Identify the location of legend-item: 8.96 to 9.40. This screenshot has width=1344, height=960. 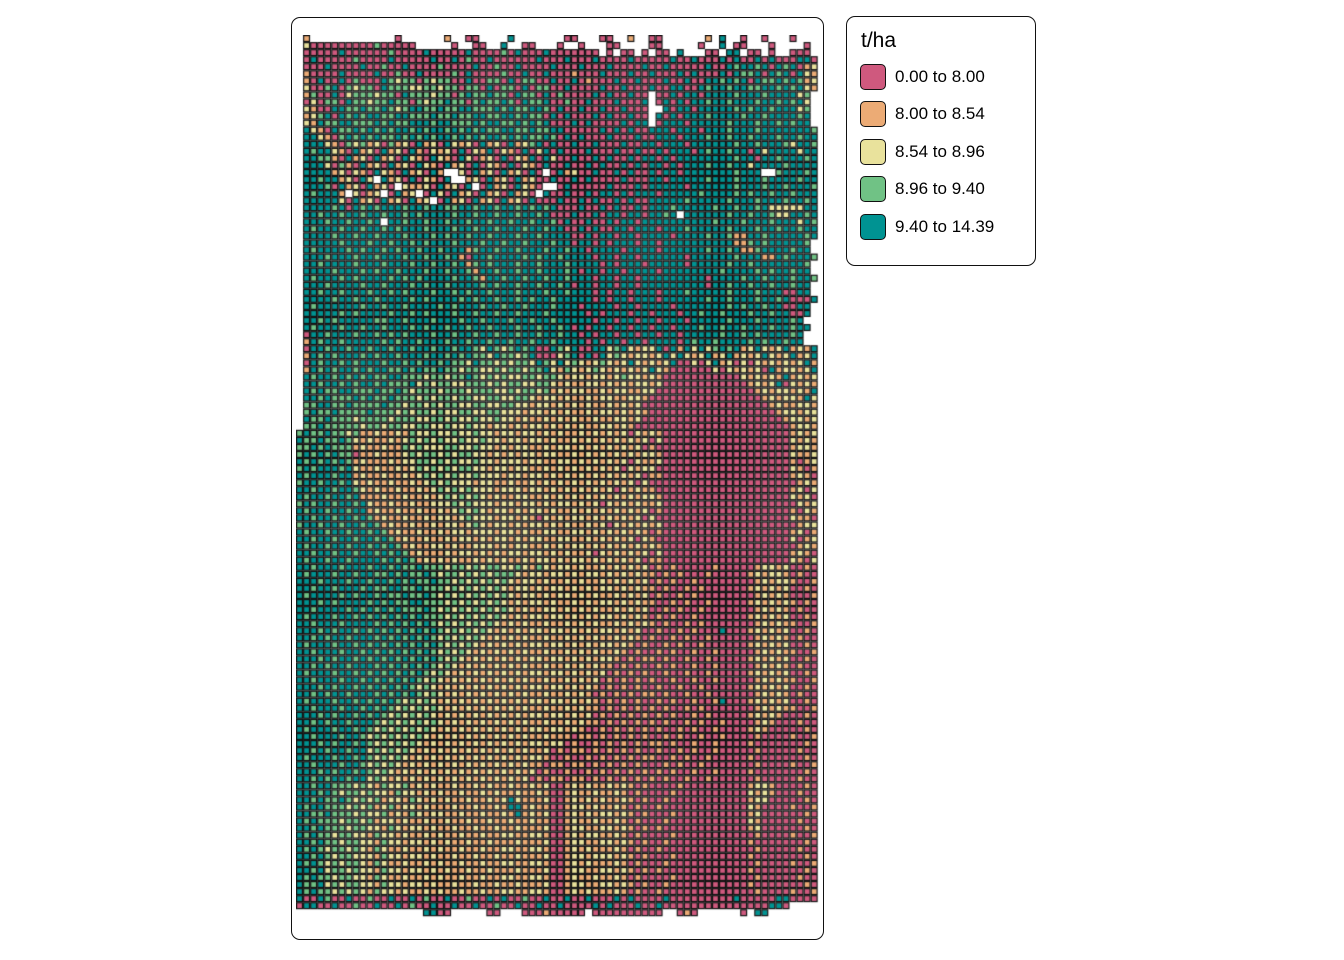
(947, 189).